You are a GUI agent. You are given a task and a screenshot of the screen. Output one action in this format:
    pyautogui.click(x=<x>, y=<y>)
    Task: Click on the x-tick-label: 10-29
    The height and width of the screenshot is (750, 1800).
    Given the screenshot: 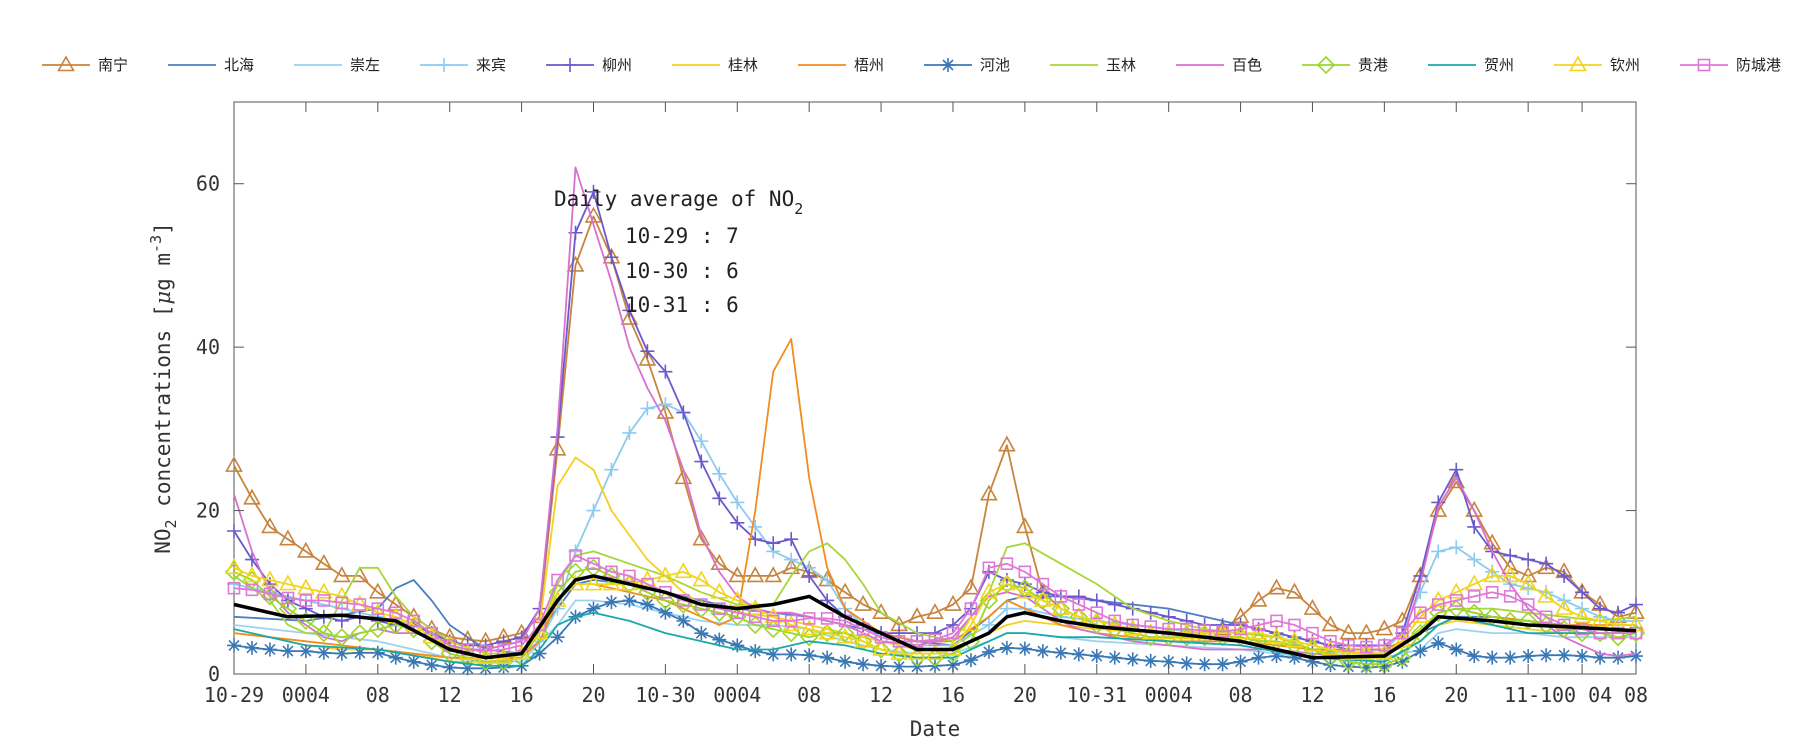 What is the action you would take?
    pyautogui.click(x=234, y=695)
    